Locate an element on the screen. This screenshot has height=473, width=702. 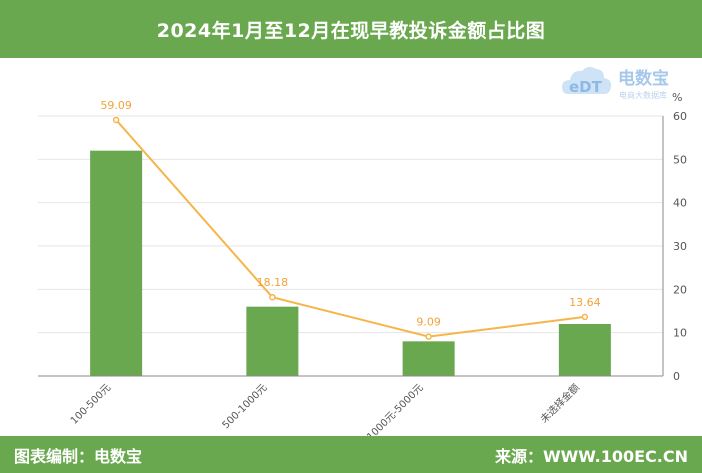
data-label: 13.64 is located at coordinates (585, 302).